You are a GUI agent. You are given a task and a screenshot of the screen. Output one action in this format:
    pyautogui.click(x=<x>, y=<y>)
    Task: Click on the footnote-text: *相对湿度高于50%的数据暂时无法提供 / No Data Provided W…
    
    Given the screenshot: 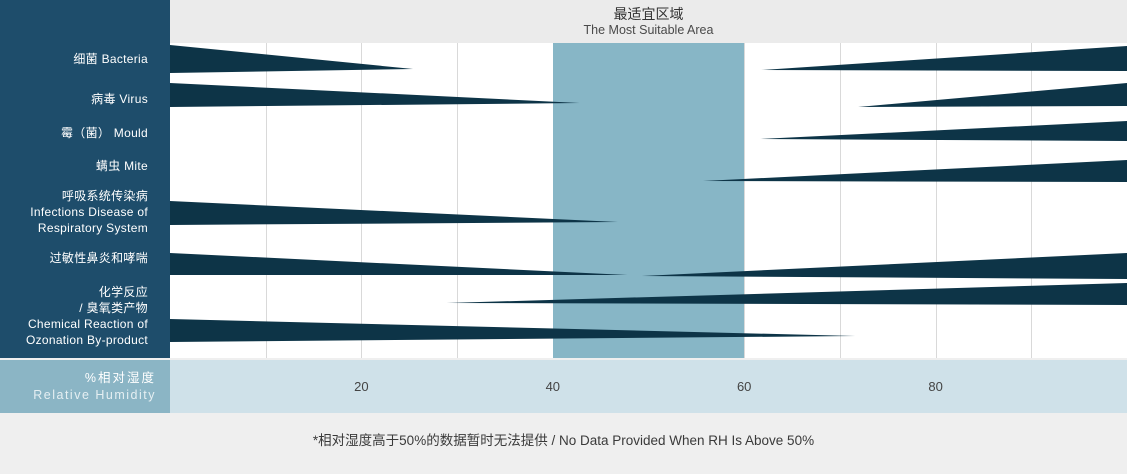 What is the action you would take?
    pyautogui.click(x=563, y=440)
    